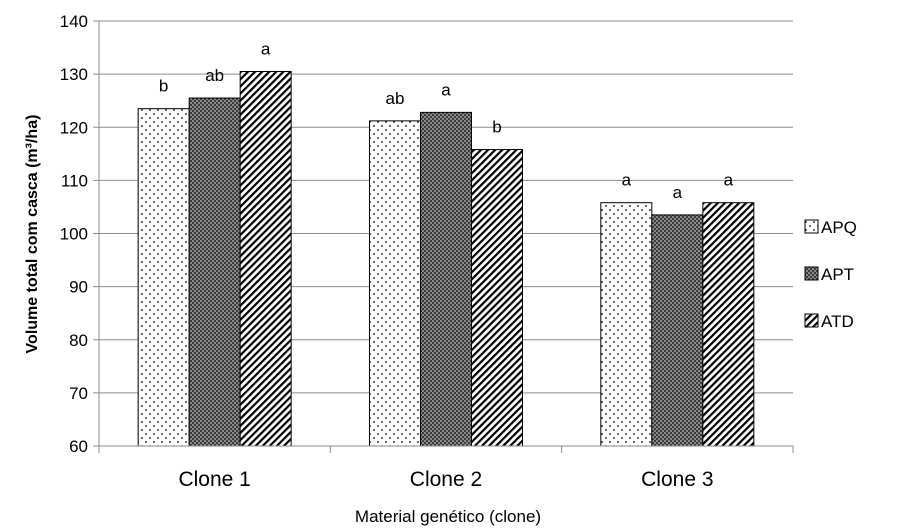 The width and height of the screenshot is (906, 530). Describe the element at coordinates (677, 479) in the screenshot. I see `x-tick-label: Clone 3` at that location.